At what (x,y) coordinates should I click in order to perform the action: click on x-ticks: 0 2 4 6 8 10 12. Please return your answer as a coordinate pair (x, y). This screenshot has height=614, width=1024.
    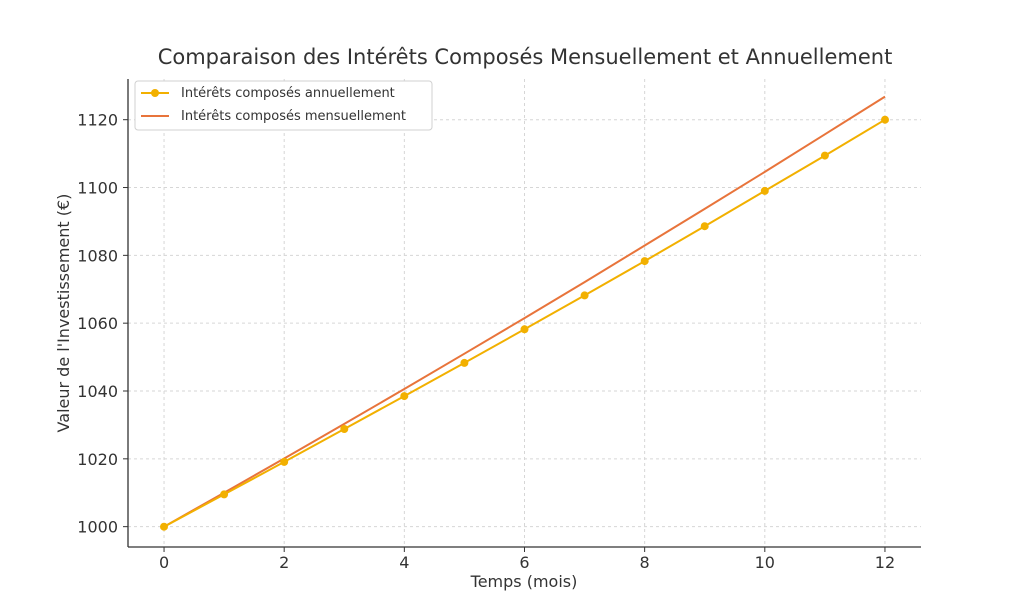
    Looking at the image, I should click on (527, 559).